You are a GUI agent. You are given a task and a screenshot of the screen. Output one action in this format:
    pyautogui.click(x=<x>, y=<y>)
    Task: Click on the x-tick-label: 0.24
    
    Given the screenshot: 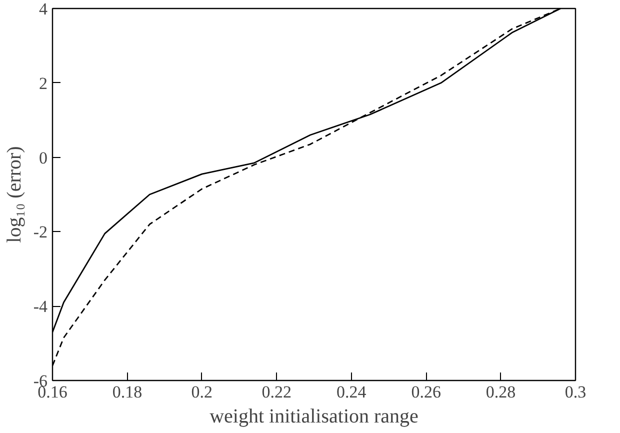 What is the action you would take?
    pyautogui.click(x=351, y=392)
    